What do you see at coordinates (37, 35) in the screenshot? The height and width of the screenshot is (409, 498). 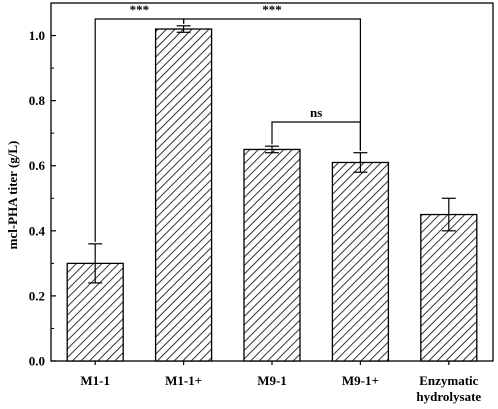 I see `y-tick-label: 1.0` at bounding box center [37, 35].